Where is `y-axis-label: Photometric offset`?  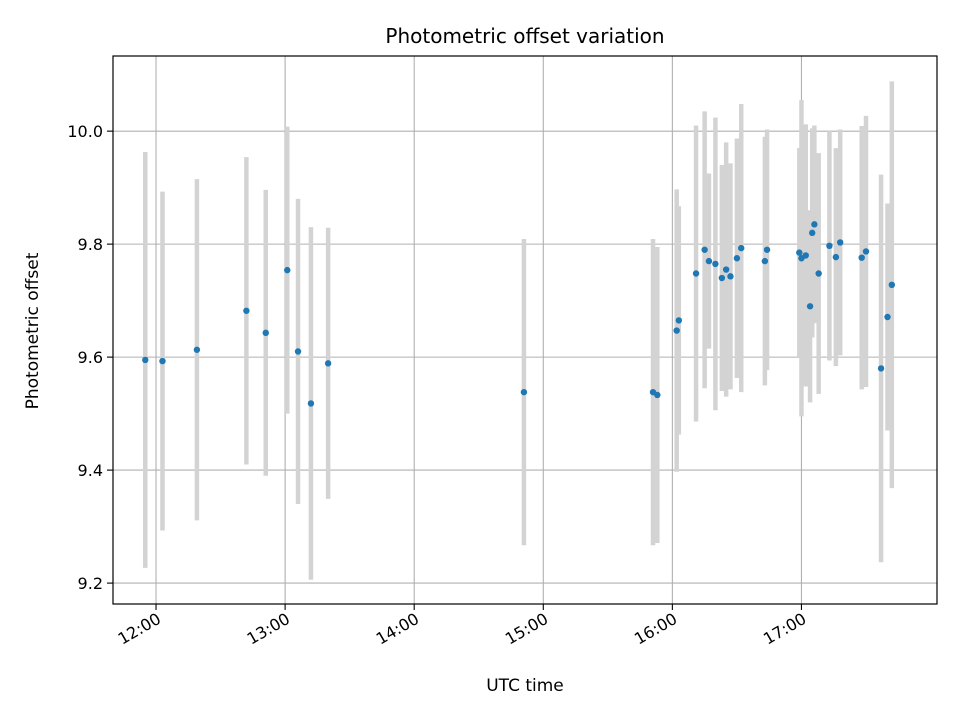
y-axis-label: Photometric offset is located at coordinates (33, 330).